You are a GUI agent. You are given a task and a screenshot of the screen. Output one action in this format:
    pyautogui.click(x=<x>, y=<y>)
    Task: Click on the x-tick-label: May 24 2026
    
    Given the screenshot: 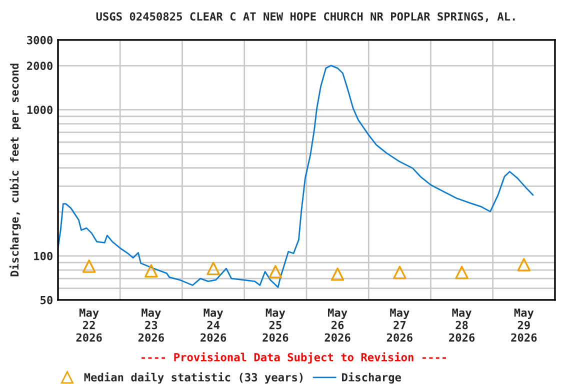 What is the action you would take?
    pyautogui.click(x=213, y=325)
    